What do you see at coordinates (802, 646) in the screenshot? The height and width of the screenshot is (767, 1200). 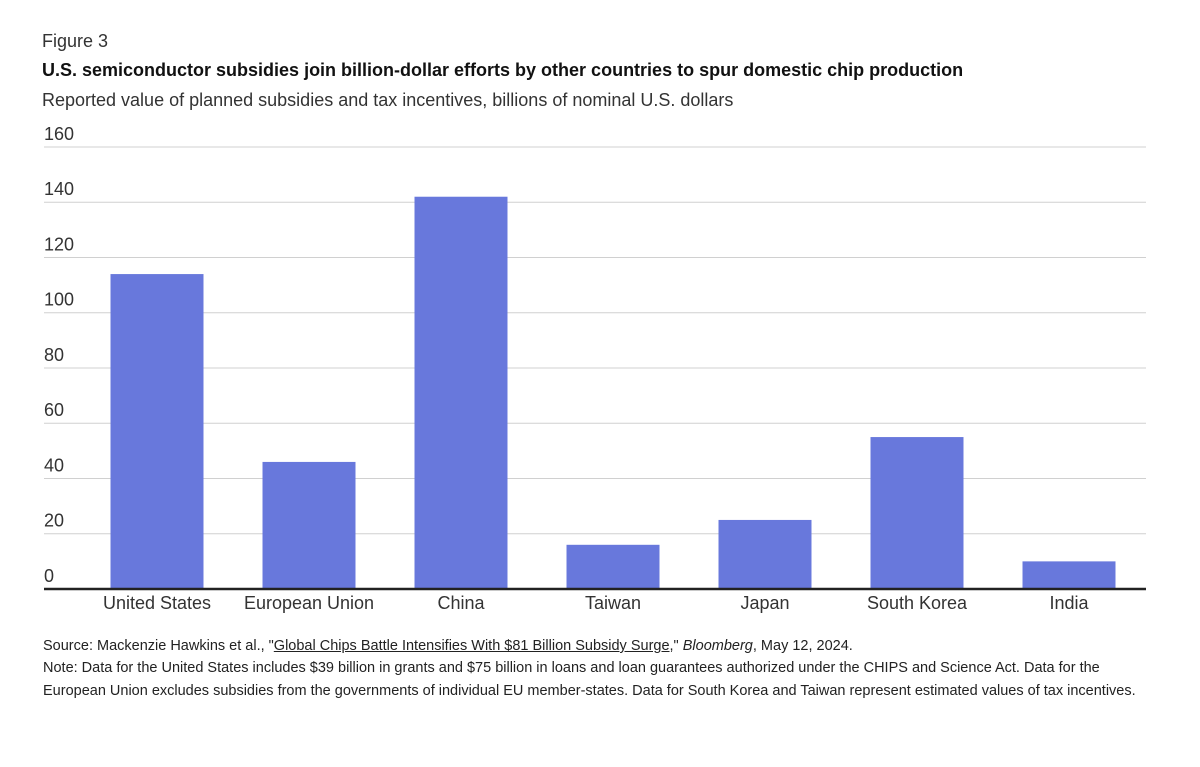 I see `source-text: , May 12, 2024.` at bounding box center [802, 646].